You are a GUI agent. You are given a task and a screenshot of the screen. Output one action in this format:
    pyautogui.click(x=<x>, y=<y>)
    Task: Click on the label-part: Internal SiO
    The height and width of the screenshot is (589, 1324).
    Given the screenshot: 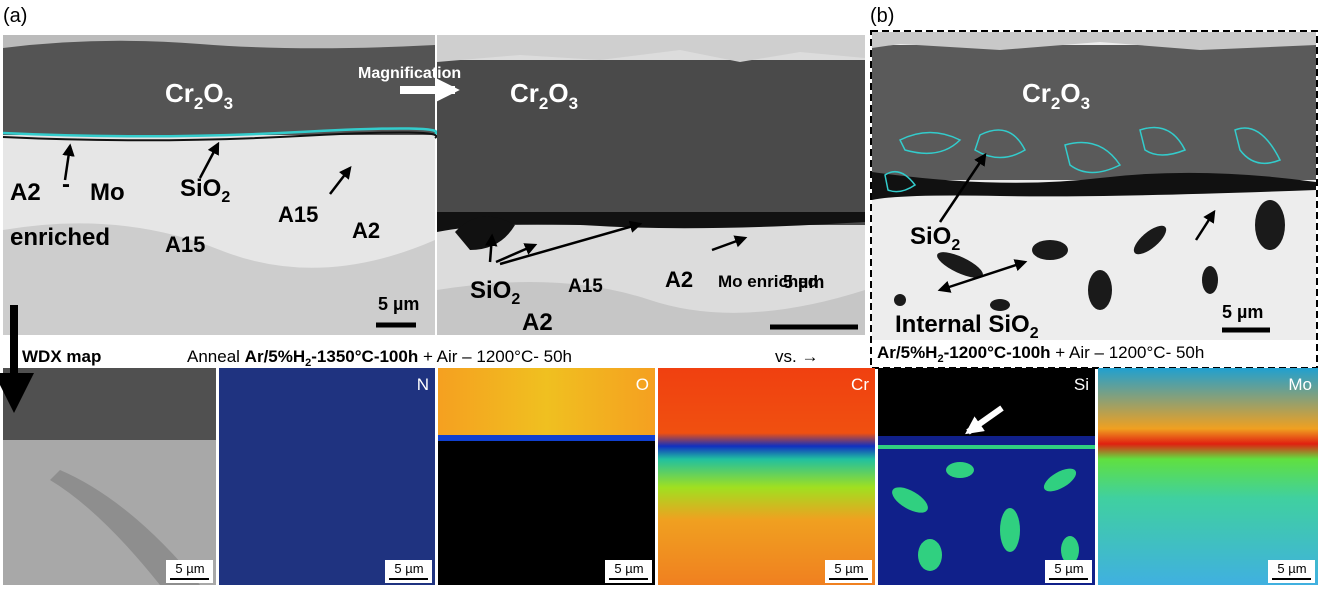 What is the action you would take?
    pyautogui.click(x=962, y=324)
    